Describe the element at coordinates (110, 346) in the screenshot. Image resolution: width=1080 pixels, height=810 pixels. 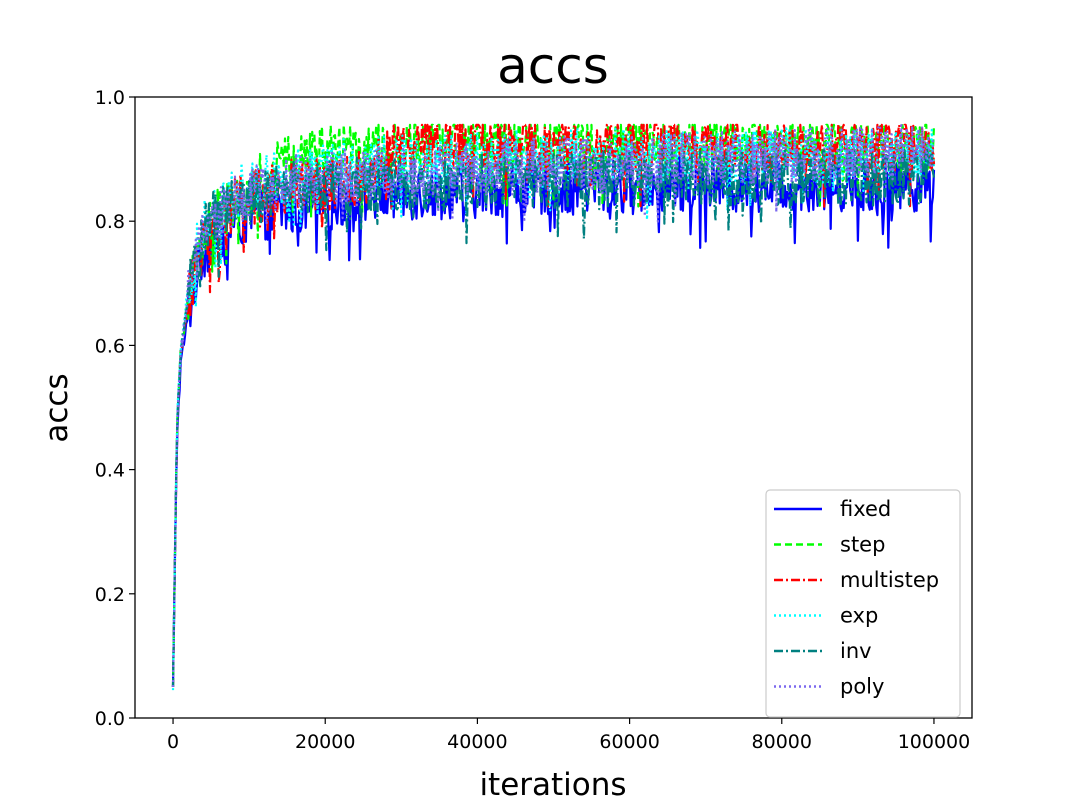
I see `y-tick-label: 0.6` at that location.